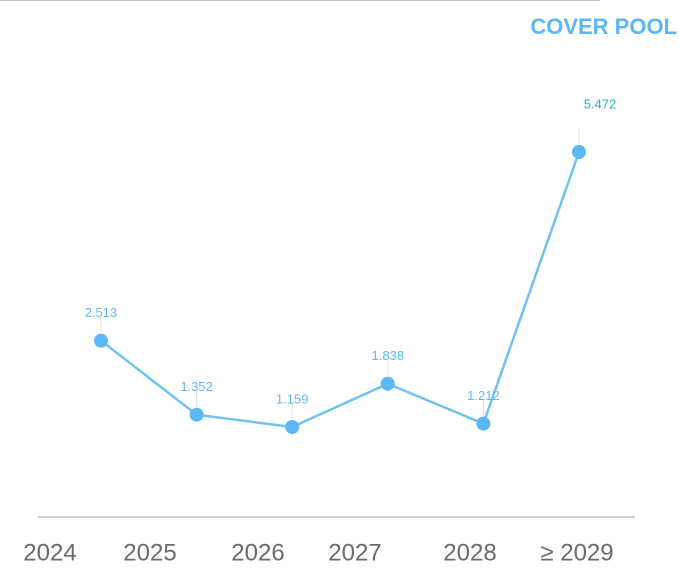 Image resolution: width=679 pixels, height=569 pixels. Describe the element at coordinates (388, 355) in the screenshot. I see `data-label: 1.838` at that location.